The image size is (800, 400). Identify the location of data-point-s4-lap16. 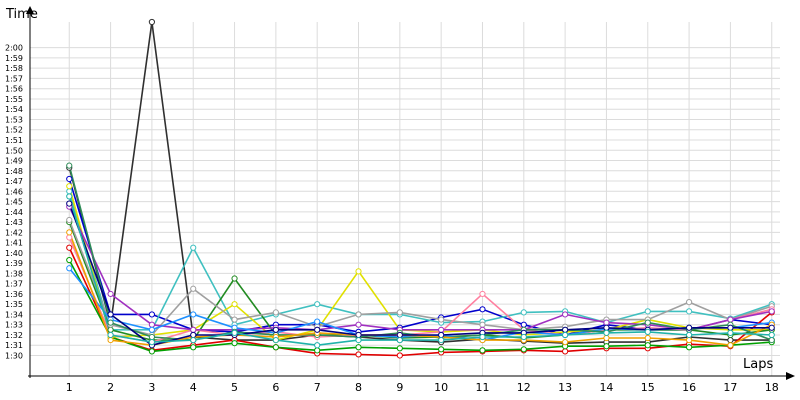
(689, 347).